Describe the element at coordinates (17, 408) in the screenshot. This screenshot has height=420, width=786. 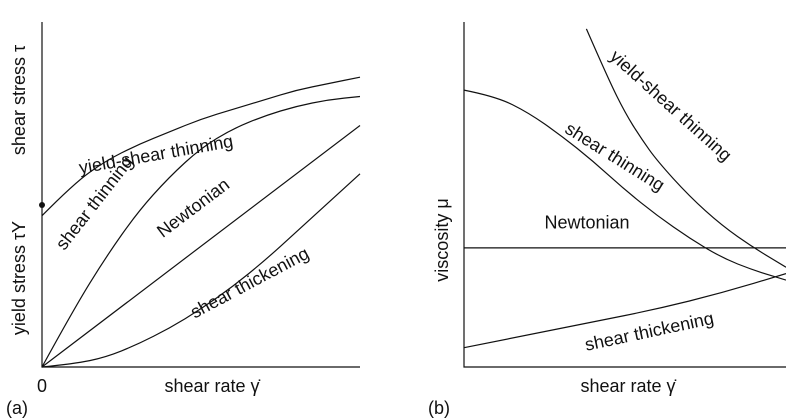
I see `panel-a-letter: (a)` at that location.